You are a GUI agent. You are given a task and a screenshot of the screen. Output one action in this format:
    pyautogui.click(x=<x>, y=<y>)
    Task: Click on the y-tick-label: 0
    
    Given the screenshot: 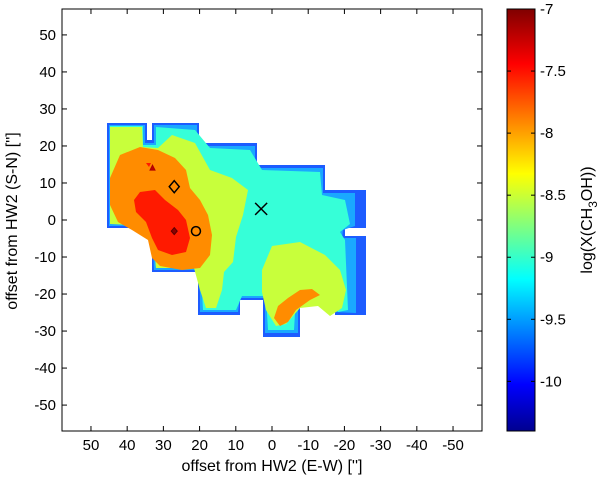 What is the action you would take?
    pyautogui.click(x=52, y=220)
    